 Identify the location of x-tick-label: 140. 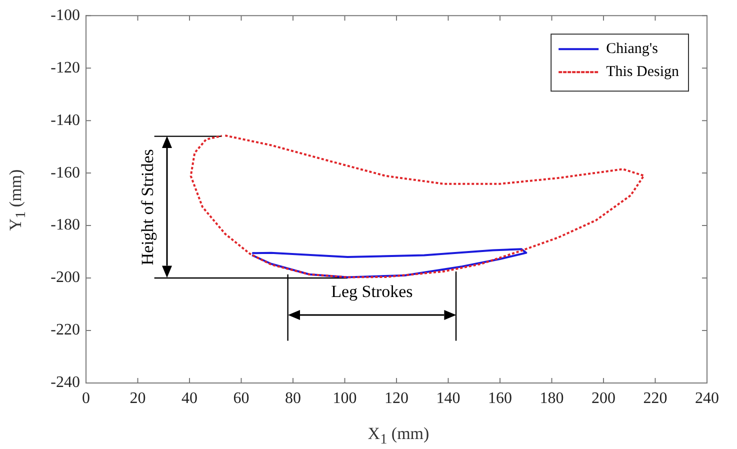
(448, 398).